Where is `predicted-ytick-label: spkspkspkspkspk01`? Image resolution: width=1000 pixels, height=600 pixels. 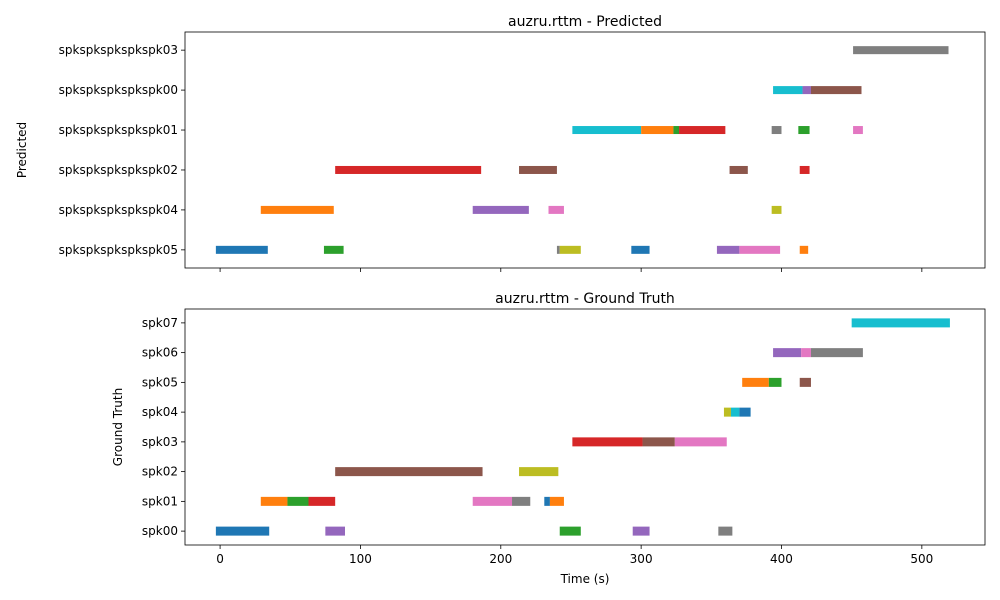
predicted-ytick-label: spkspkspkspkspk01 is located at coordinates (118, 130).